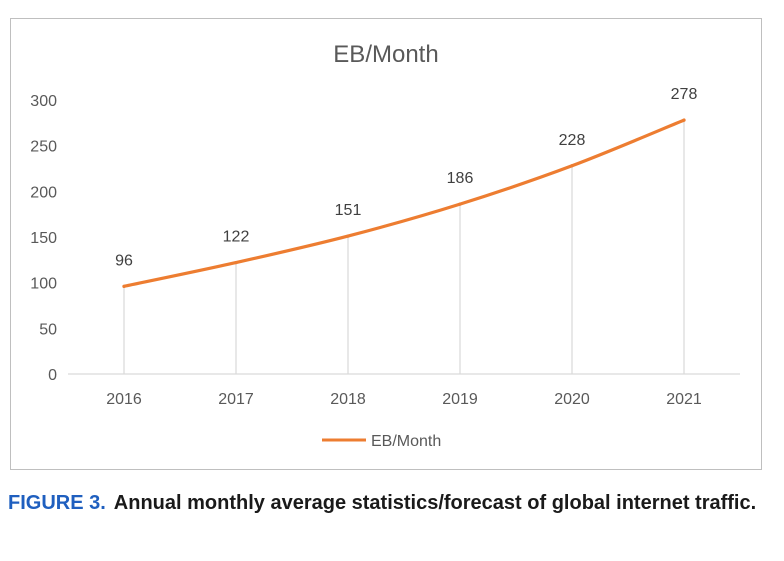  What do you see at coordinates (572, 399) in the screenshot?
I see `x-tick-label: 2020` at bounding box center [572, 399].